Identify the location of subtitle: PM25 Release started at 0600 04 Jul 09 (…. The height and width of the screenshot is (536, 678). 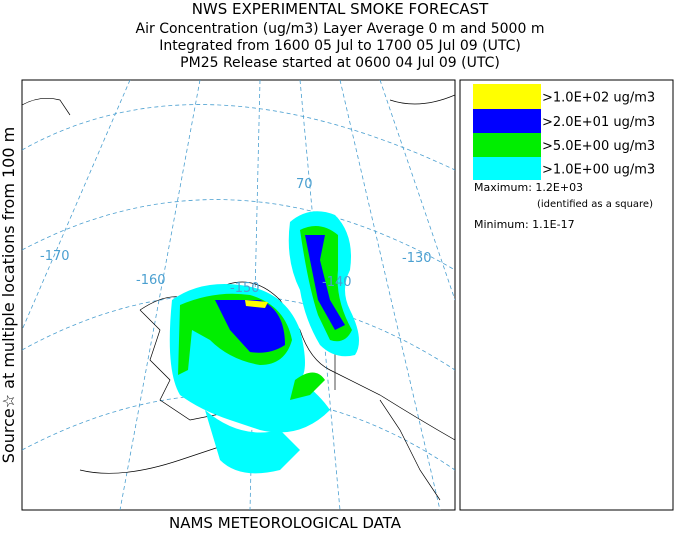
(340, 63).